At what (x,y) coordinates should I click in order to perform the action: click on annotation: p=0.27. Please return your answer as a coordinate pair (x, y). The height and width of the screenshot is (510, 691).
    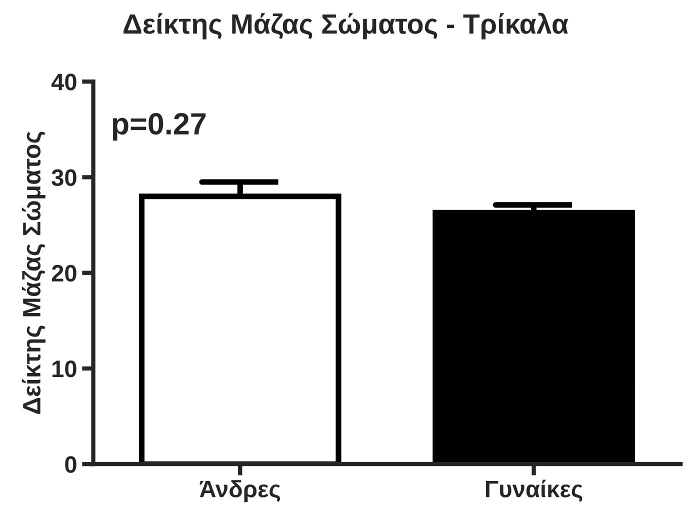
    Looking at the image, I should click on (159, 127).